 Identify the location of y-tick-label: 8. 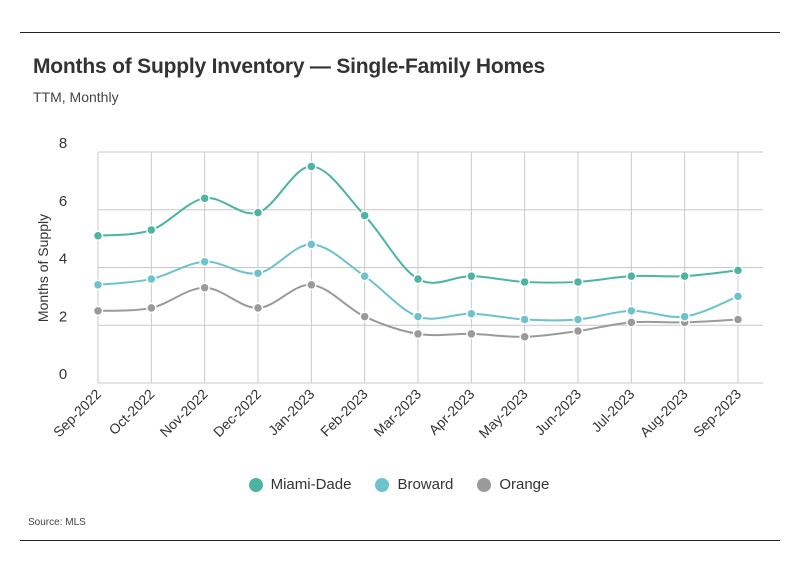
(63, 143).